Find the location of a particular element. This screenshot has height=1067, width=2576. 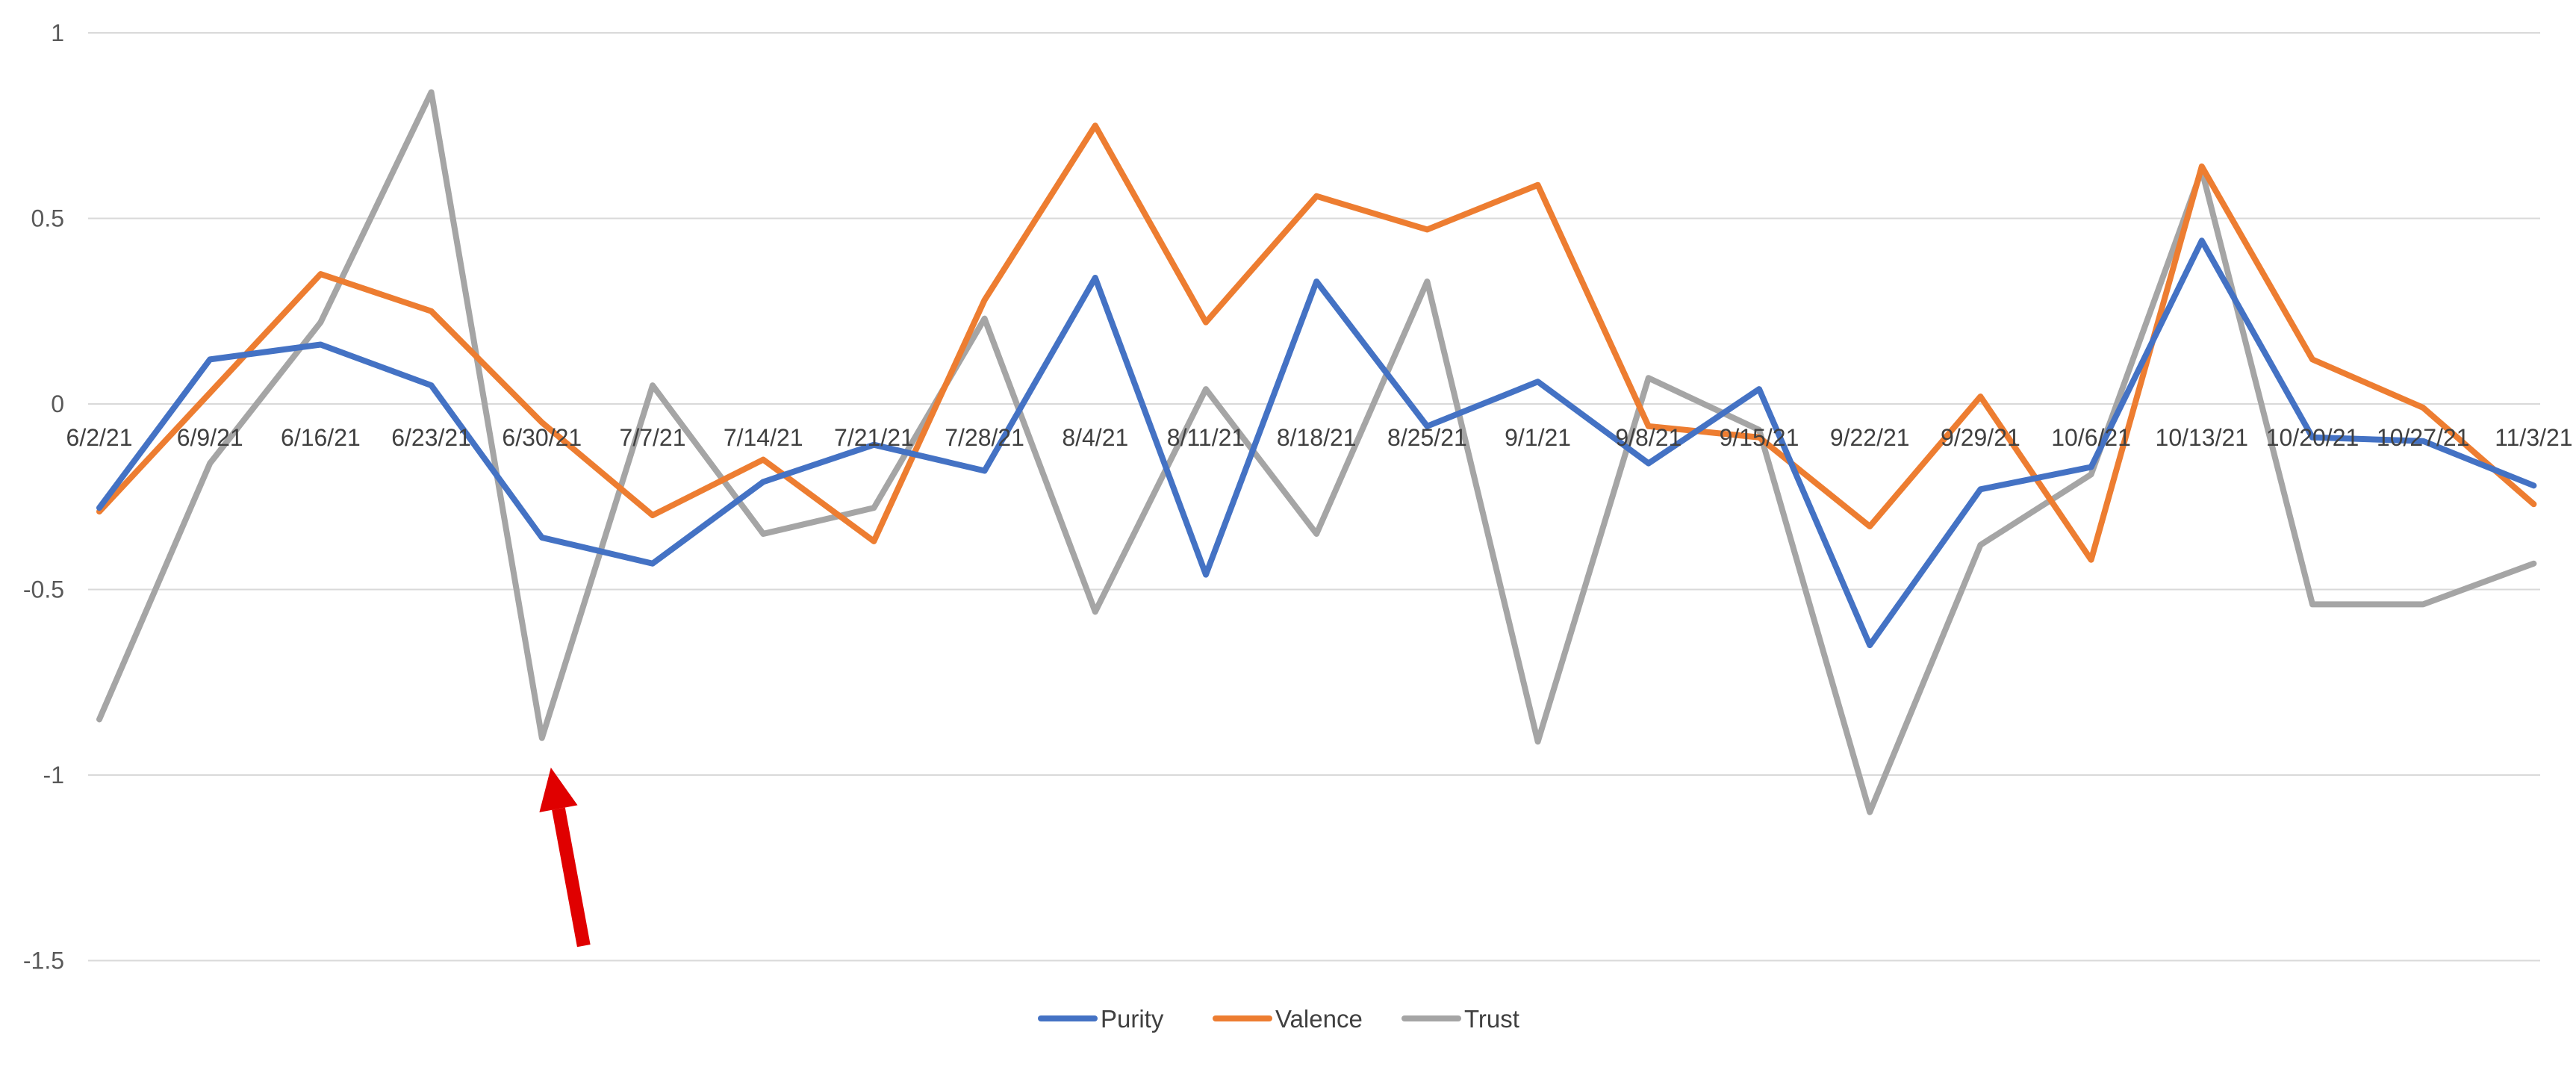

x-tick-label: 6/30/21 is located at coordinates (542, 438).